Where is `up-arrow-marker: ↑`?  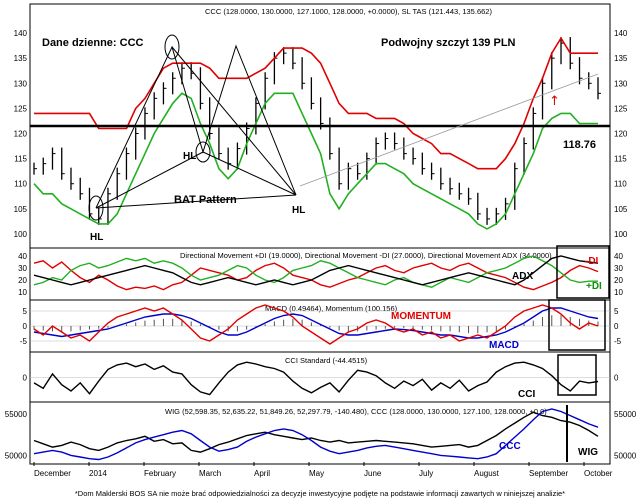 up-arrow-marker: ↑ is located at coordinates (554, 101).